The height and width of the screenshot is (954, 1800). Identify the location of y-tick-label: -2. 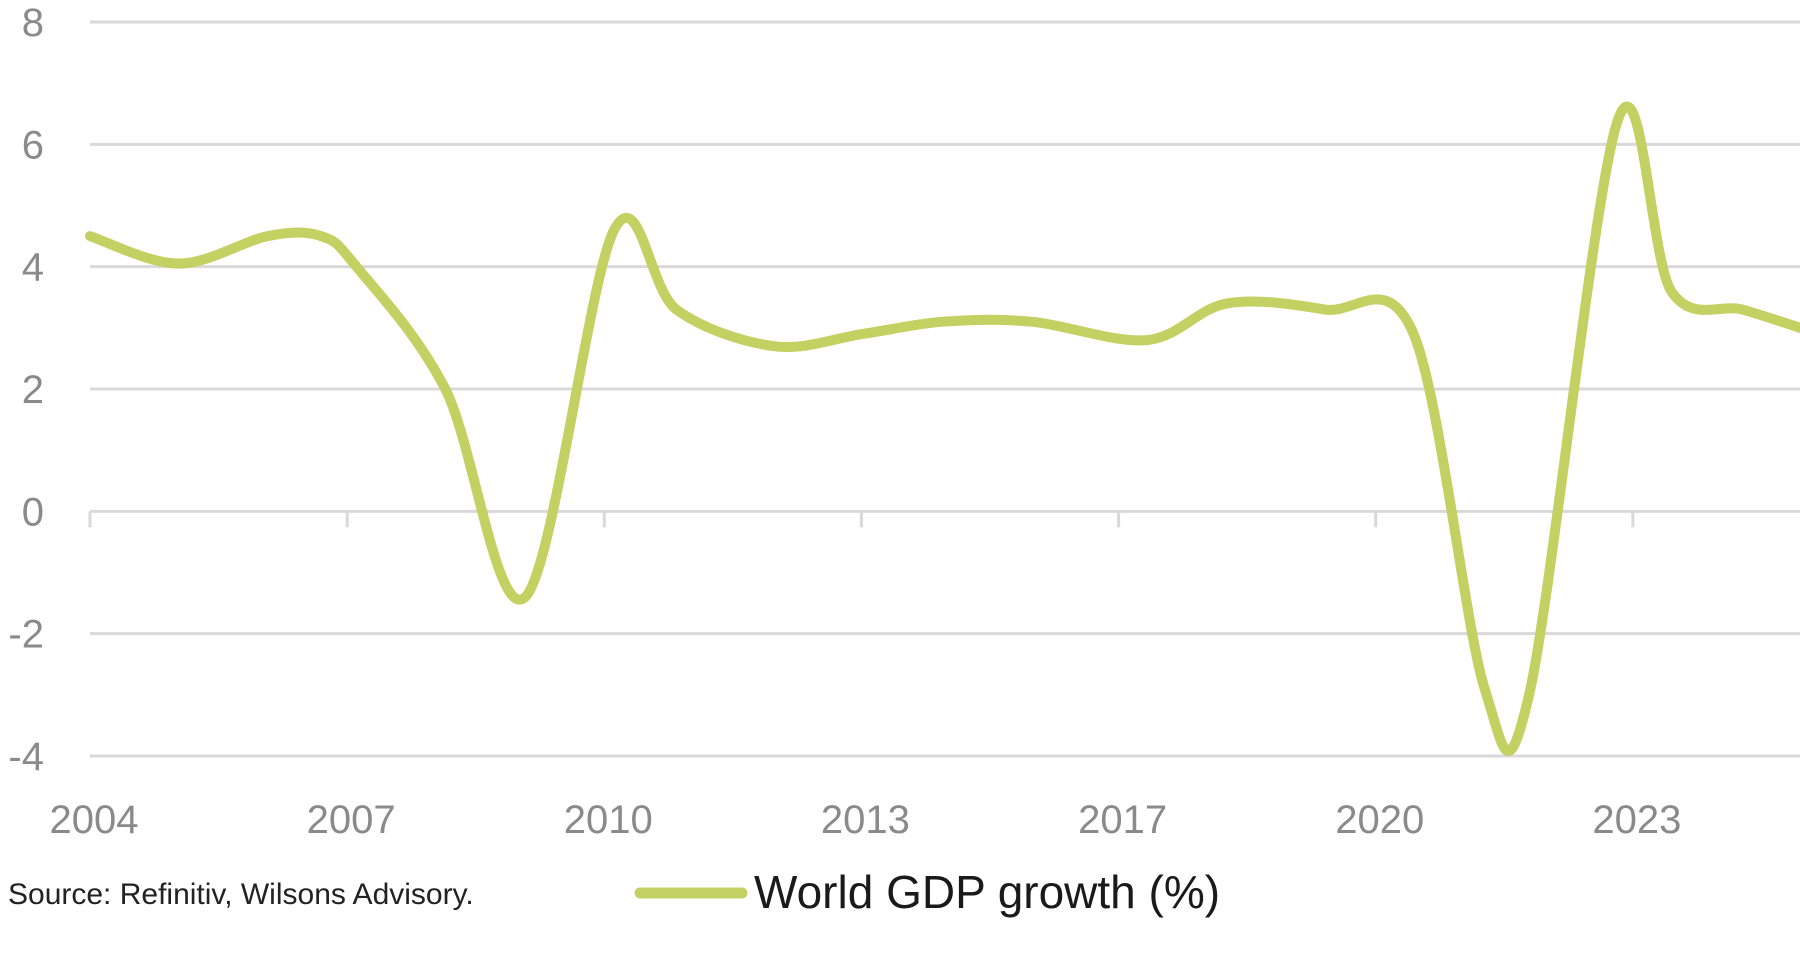
(26, 635).